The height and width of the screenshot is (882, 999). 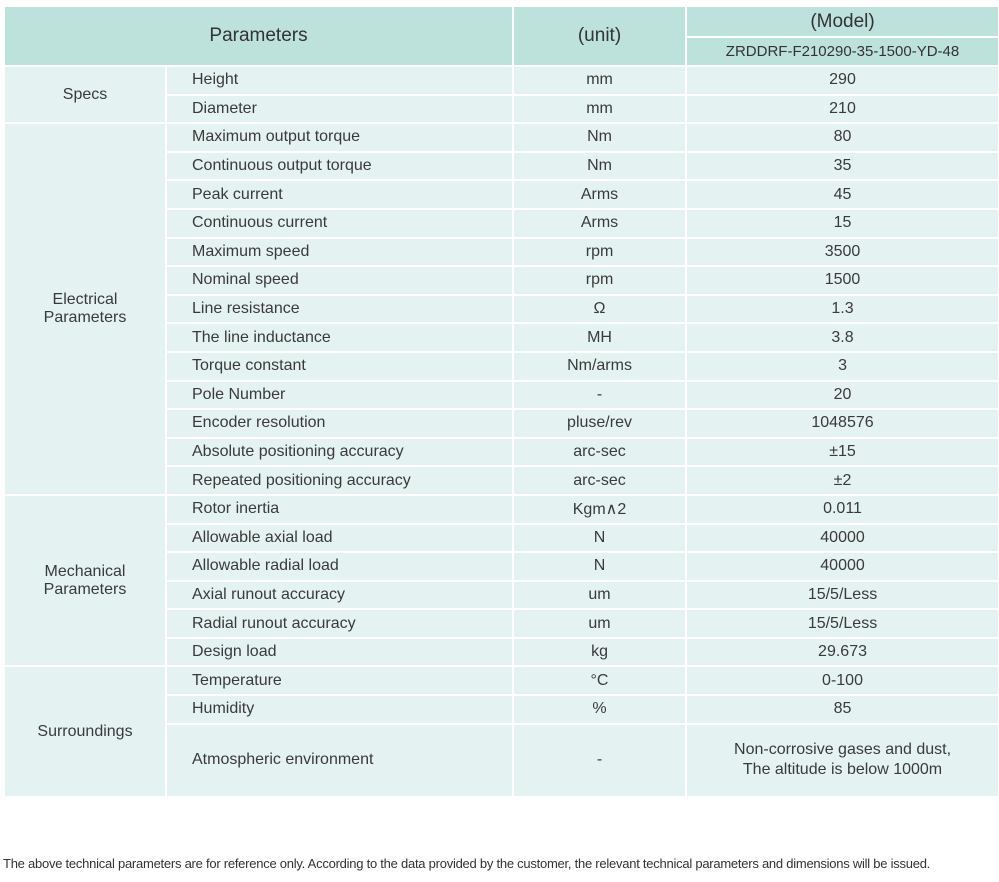 I want to click on table-row: Torque constant Nm/arms 3, so click(x=501, y=366).